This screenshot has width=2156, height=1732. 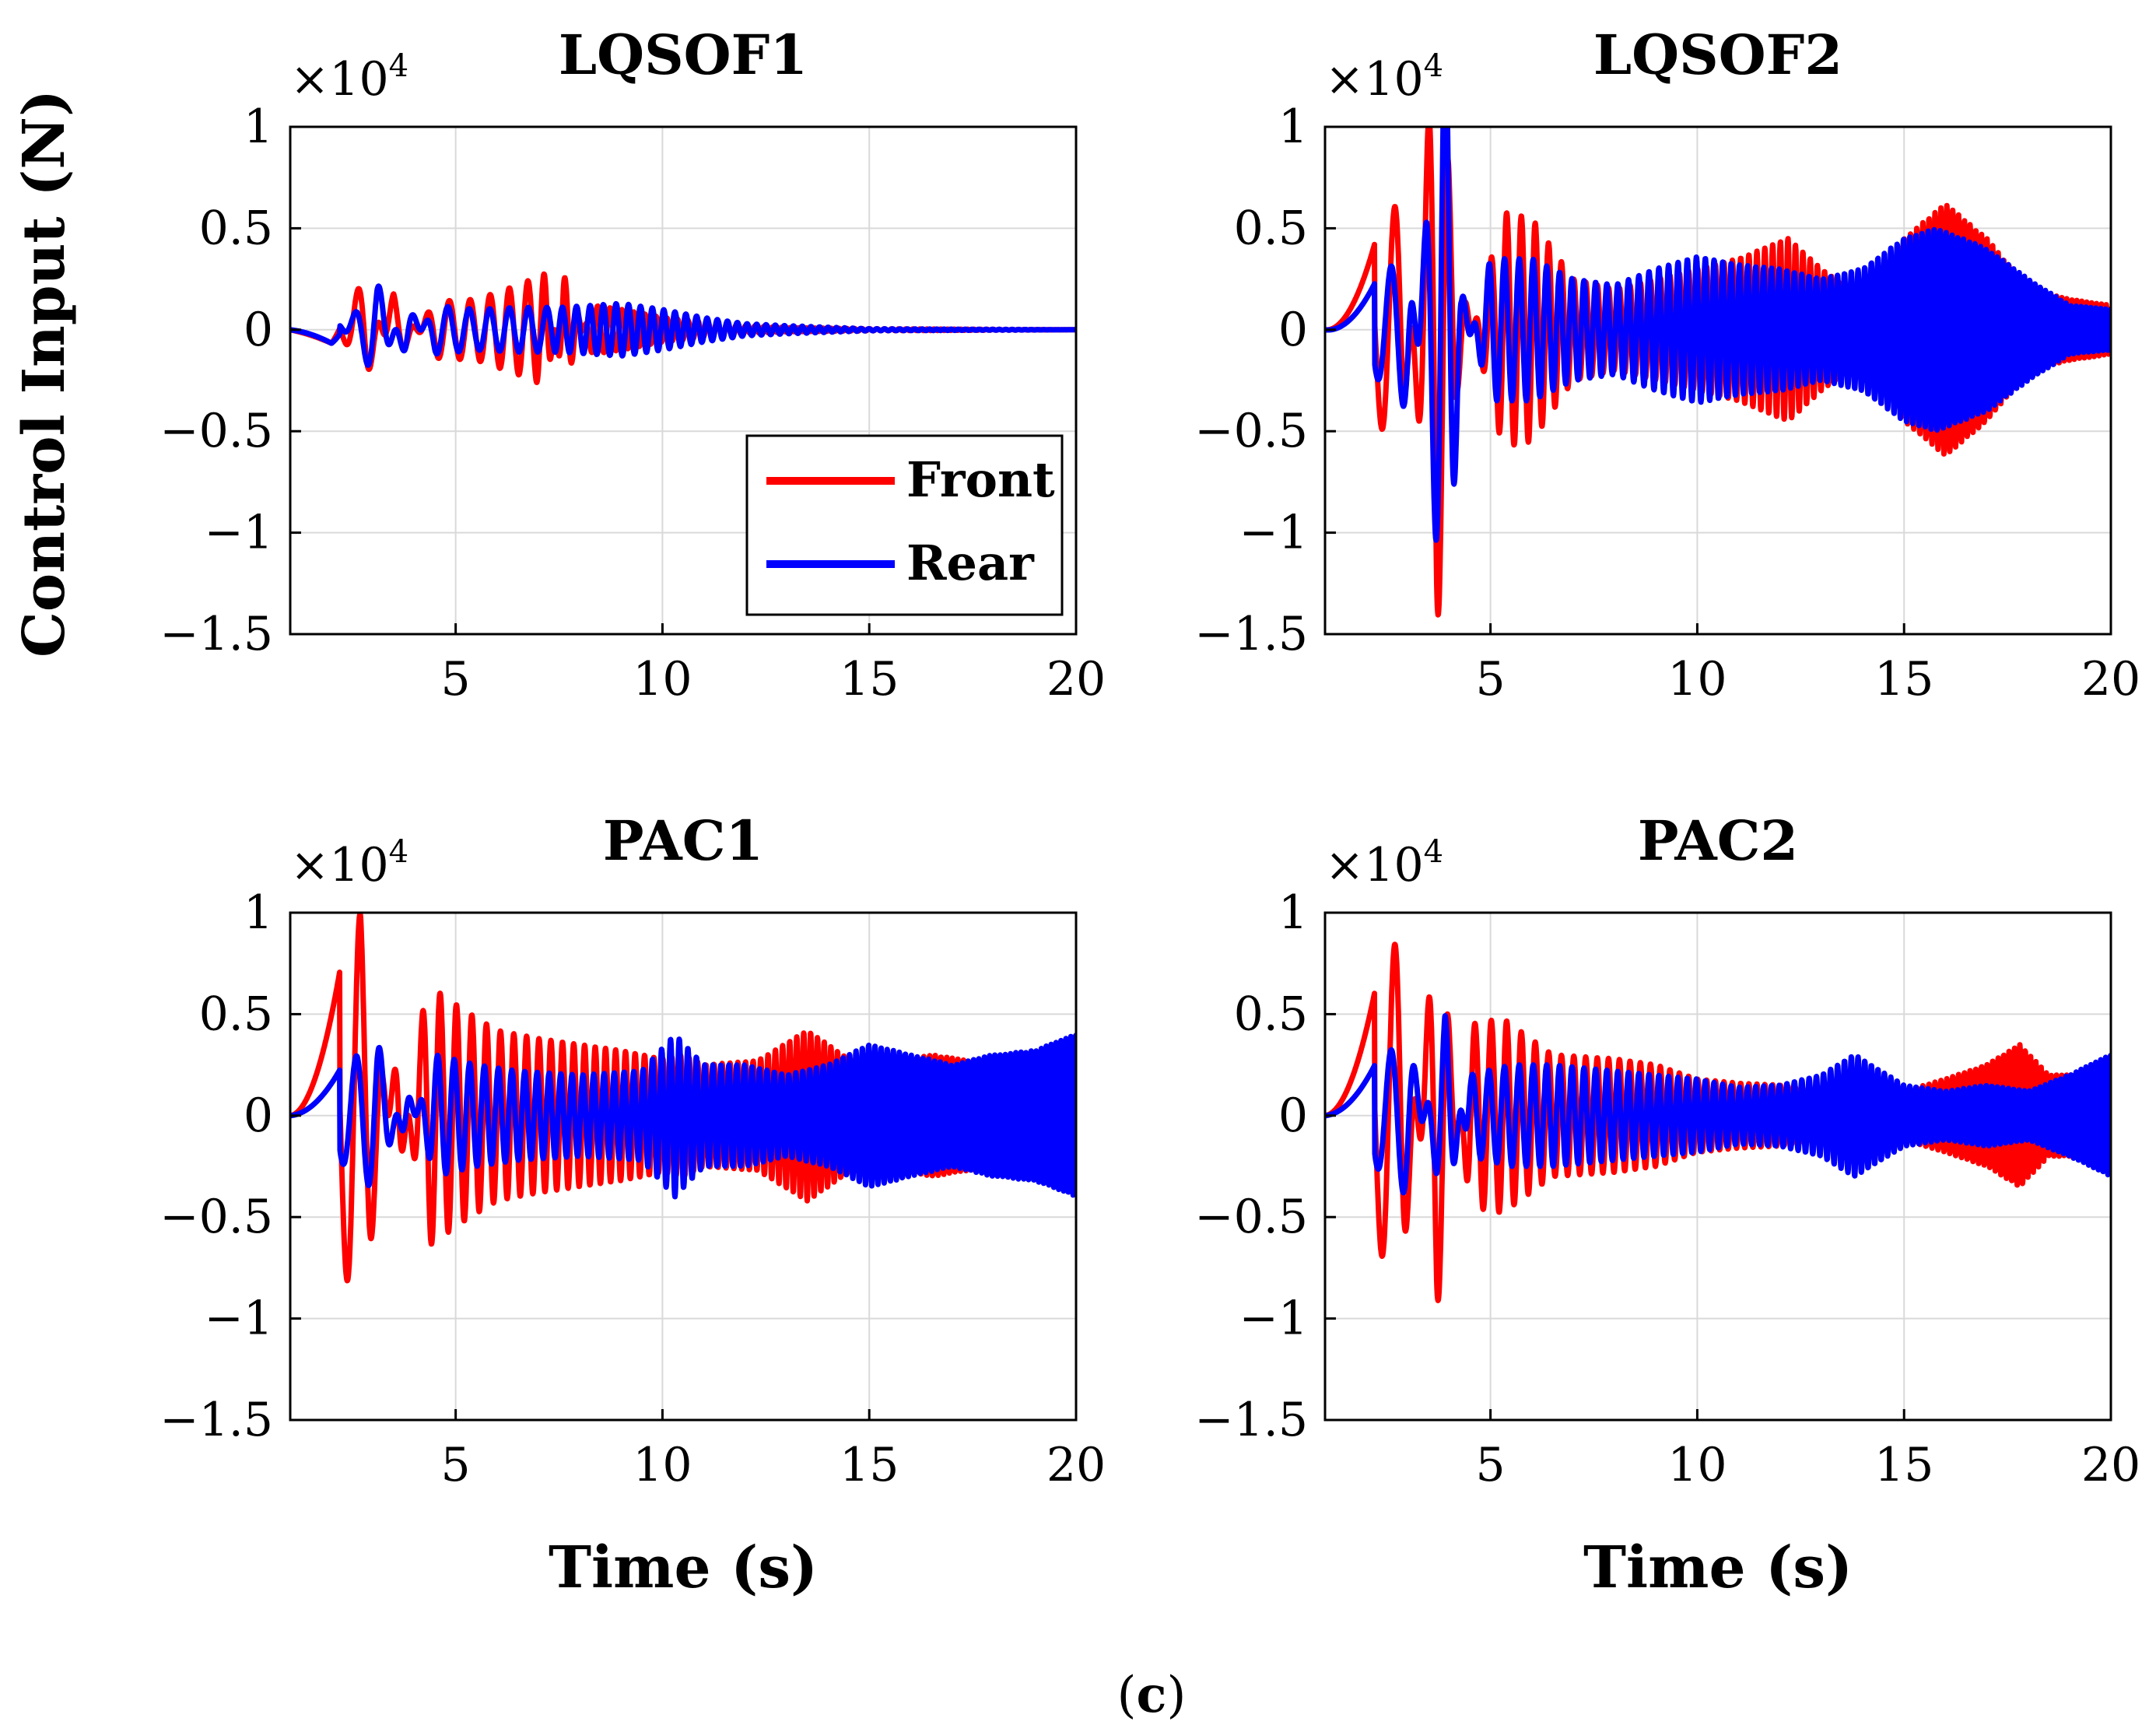 What do you see at coordinates (683, 841) in the screenshot?
I see `panel-title: PAC1` at bounding box center [683, 841].